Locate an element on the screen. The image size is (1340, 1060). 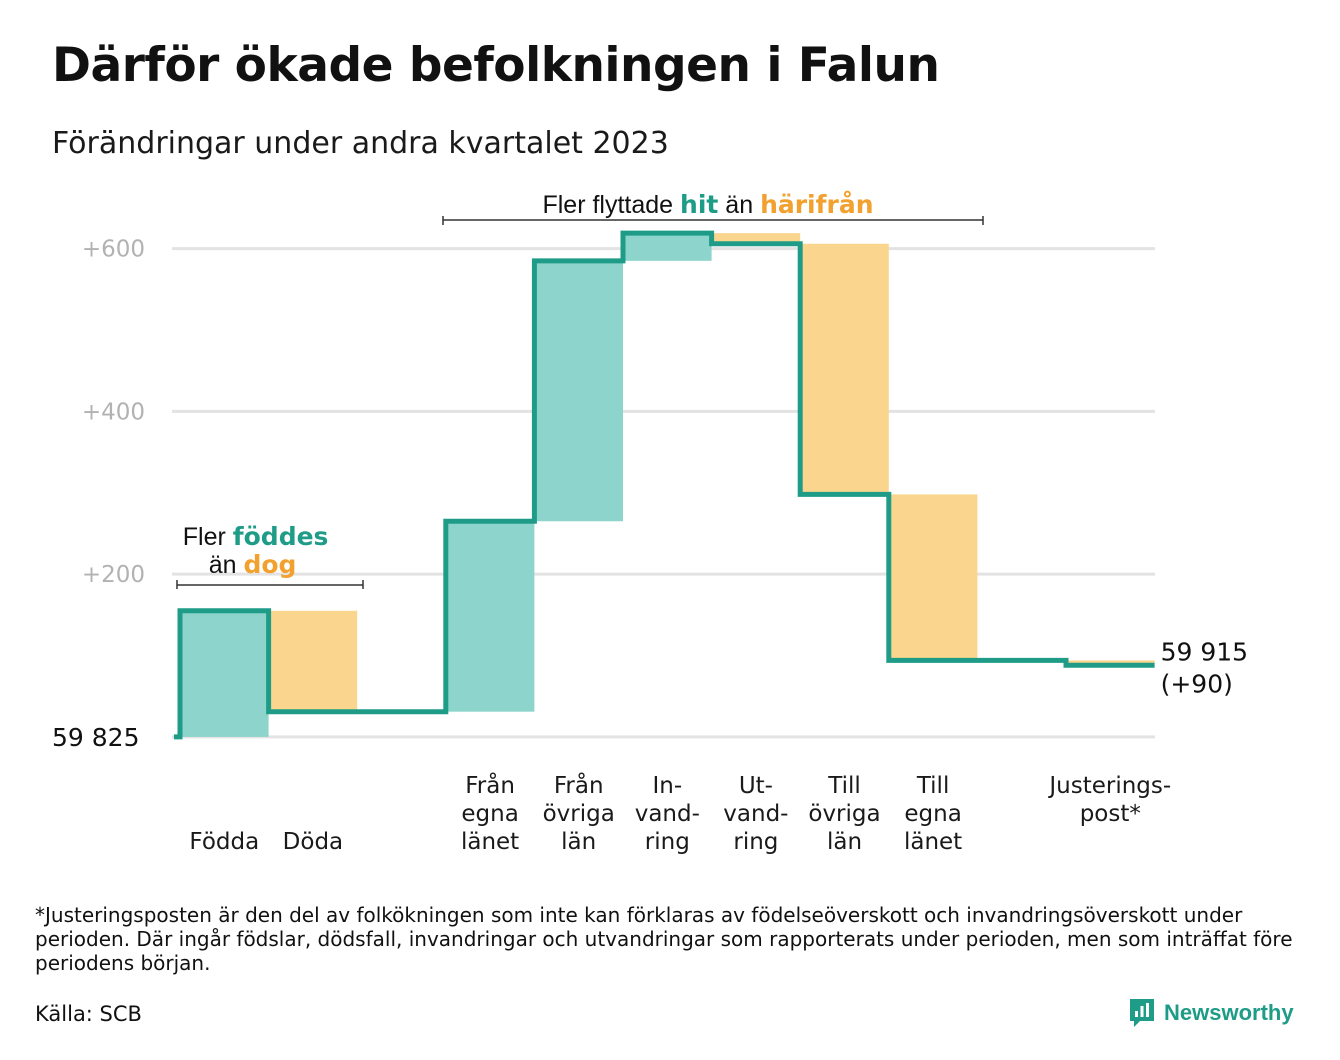
migration-annotation-mid: än is located at coordinates (739, 205).